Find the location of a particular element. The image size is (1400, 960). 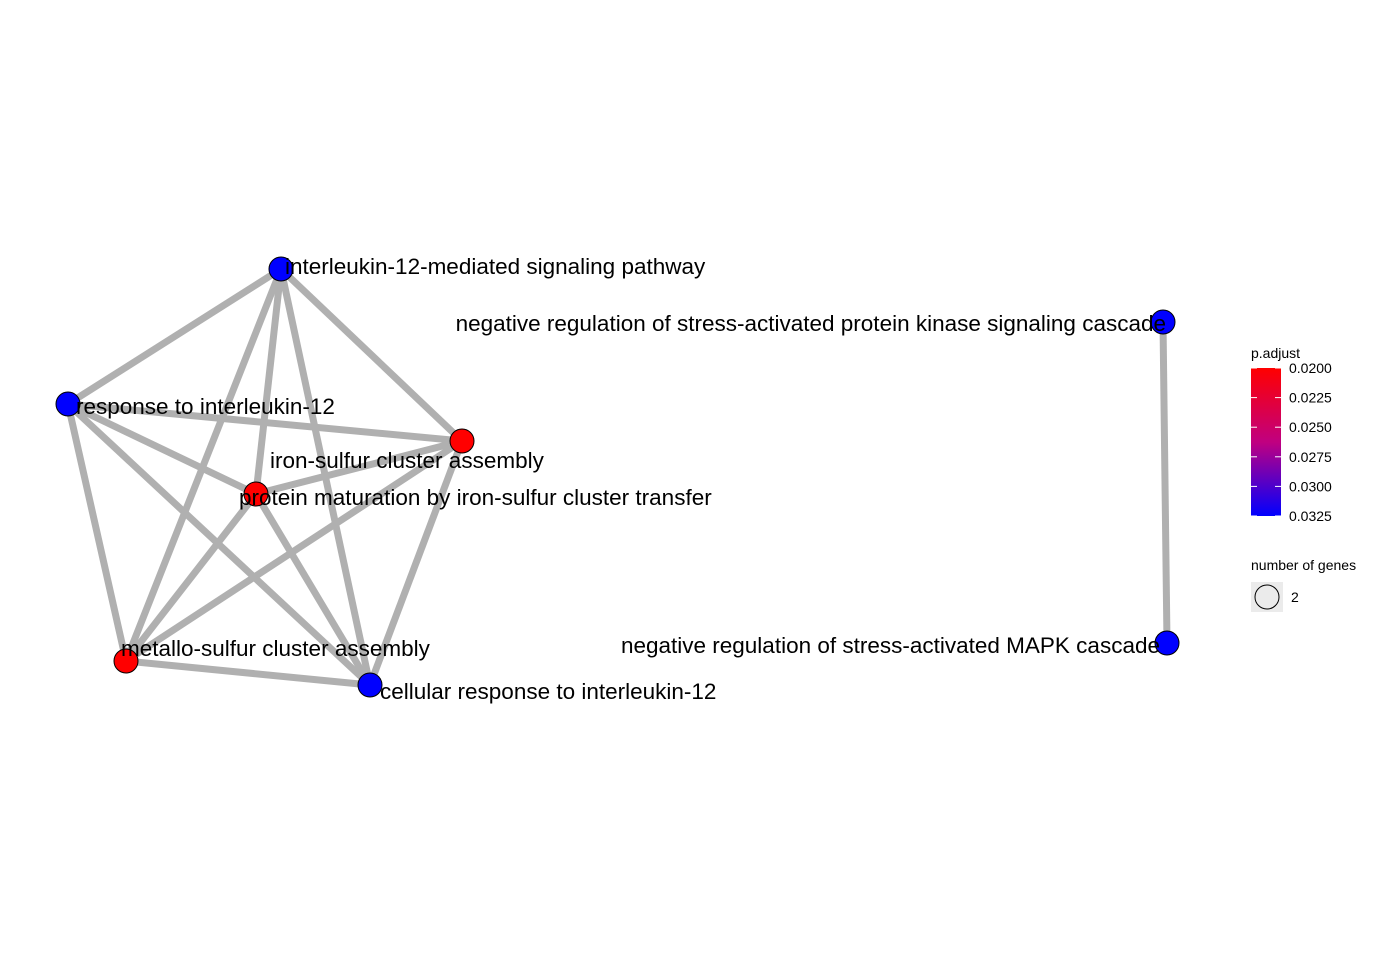

edge-il12_pathway-protein_maturation is located at coordinates (268, 381).